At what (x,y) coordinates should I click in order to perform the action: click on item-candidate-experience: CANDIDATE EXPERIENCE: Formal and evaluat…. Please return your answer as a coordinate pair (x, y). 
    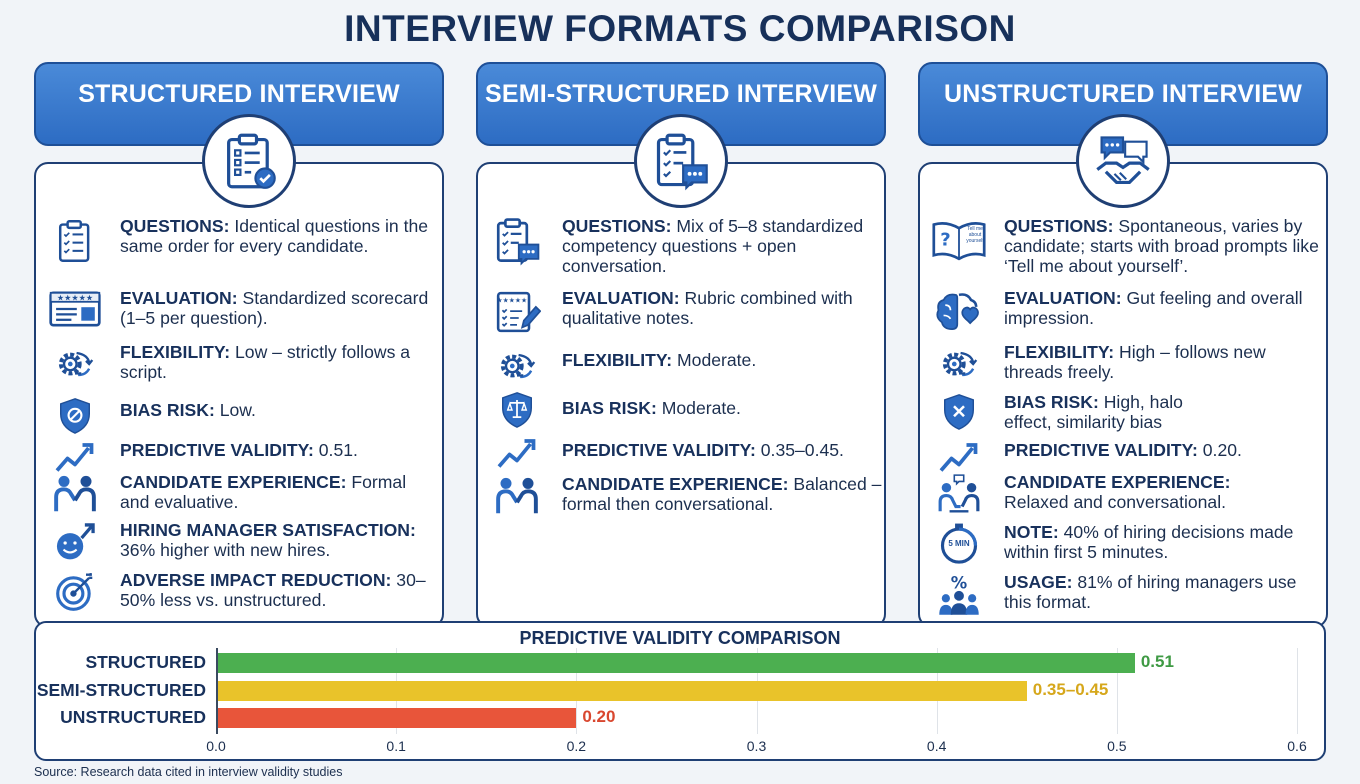
    Looking at the image, I should click on (244, 494).